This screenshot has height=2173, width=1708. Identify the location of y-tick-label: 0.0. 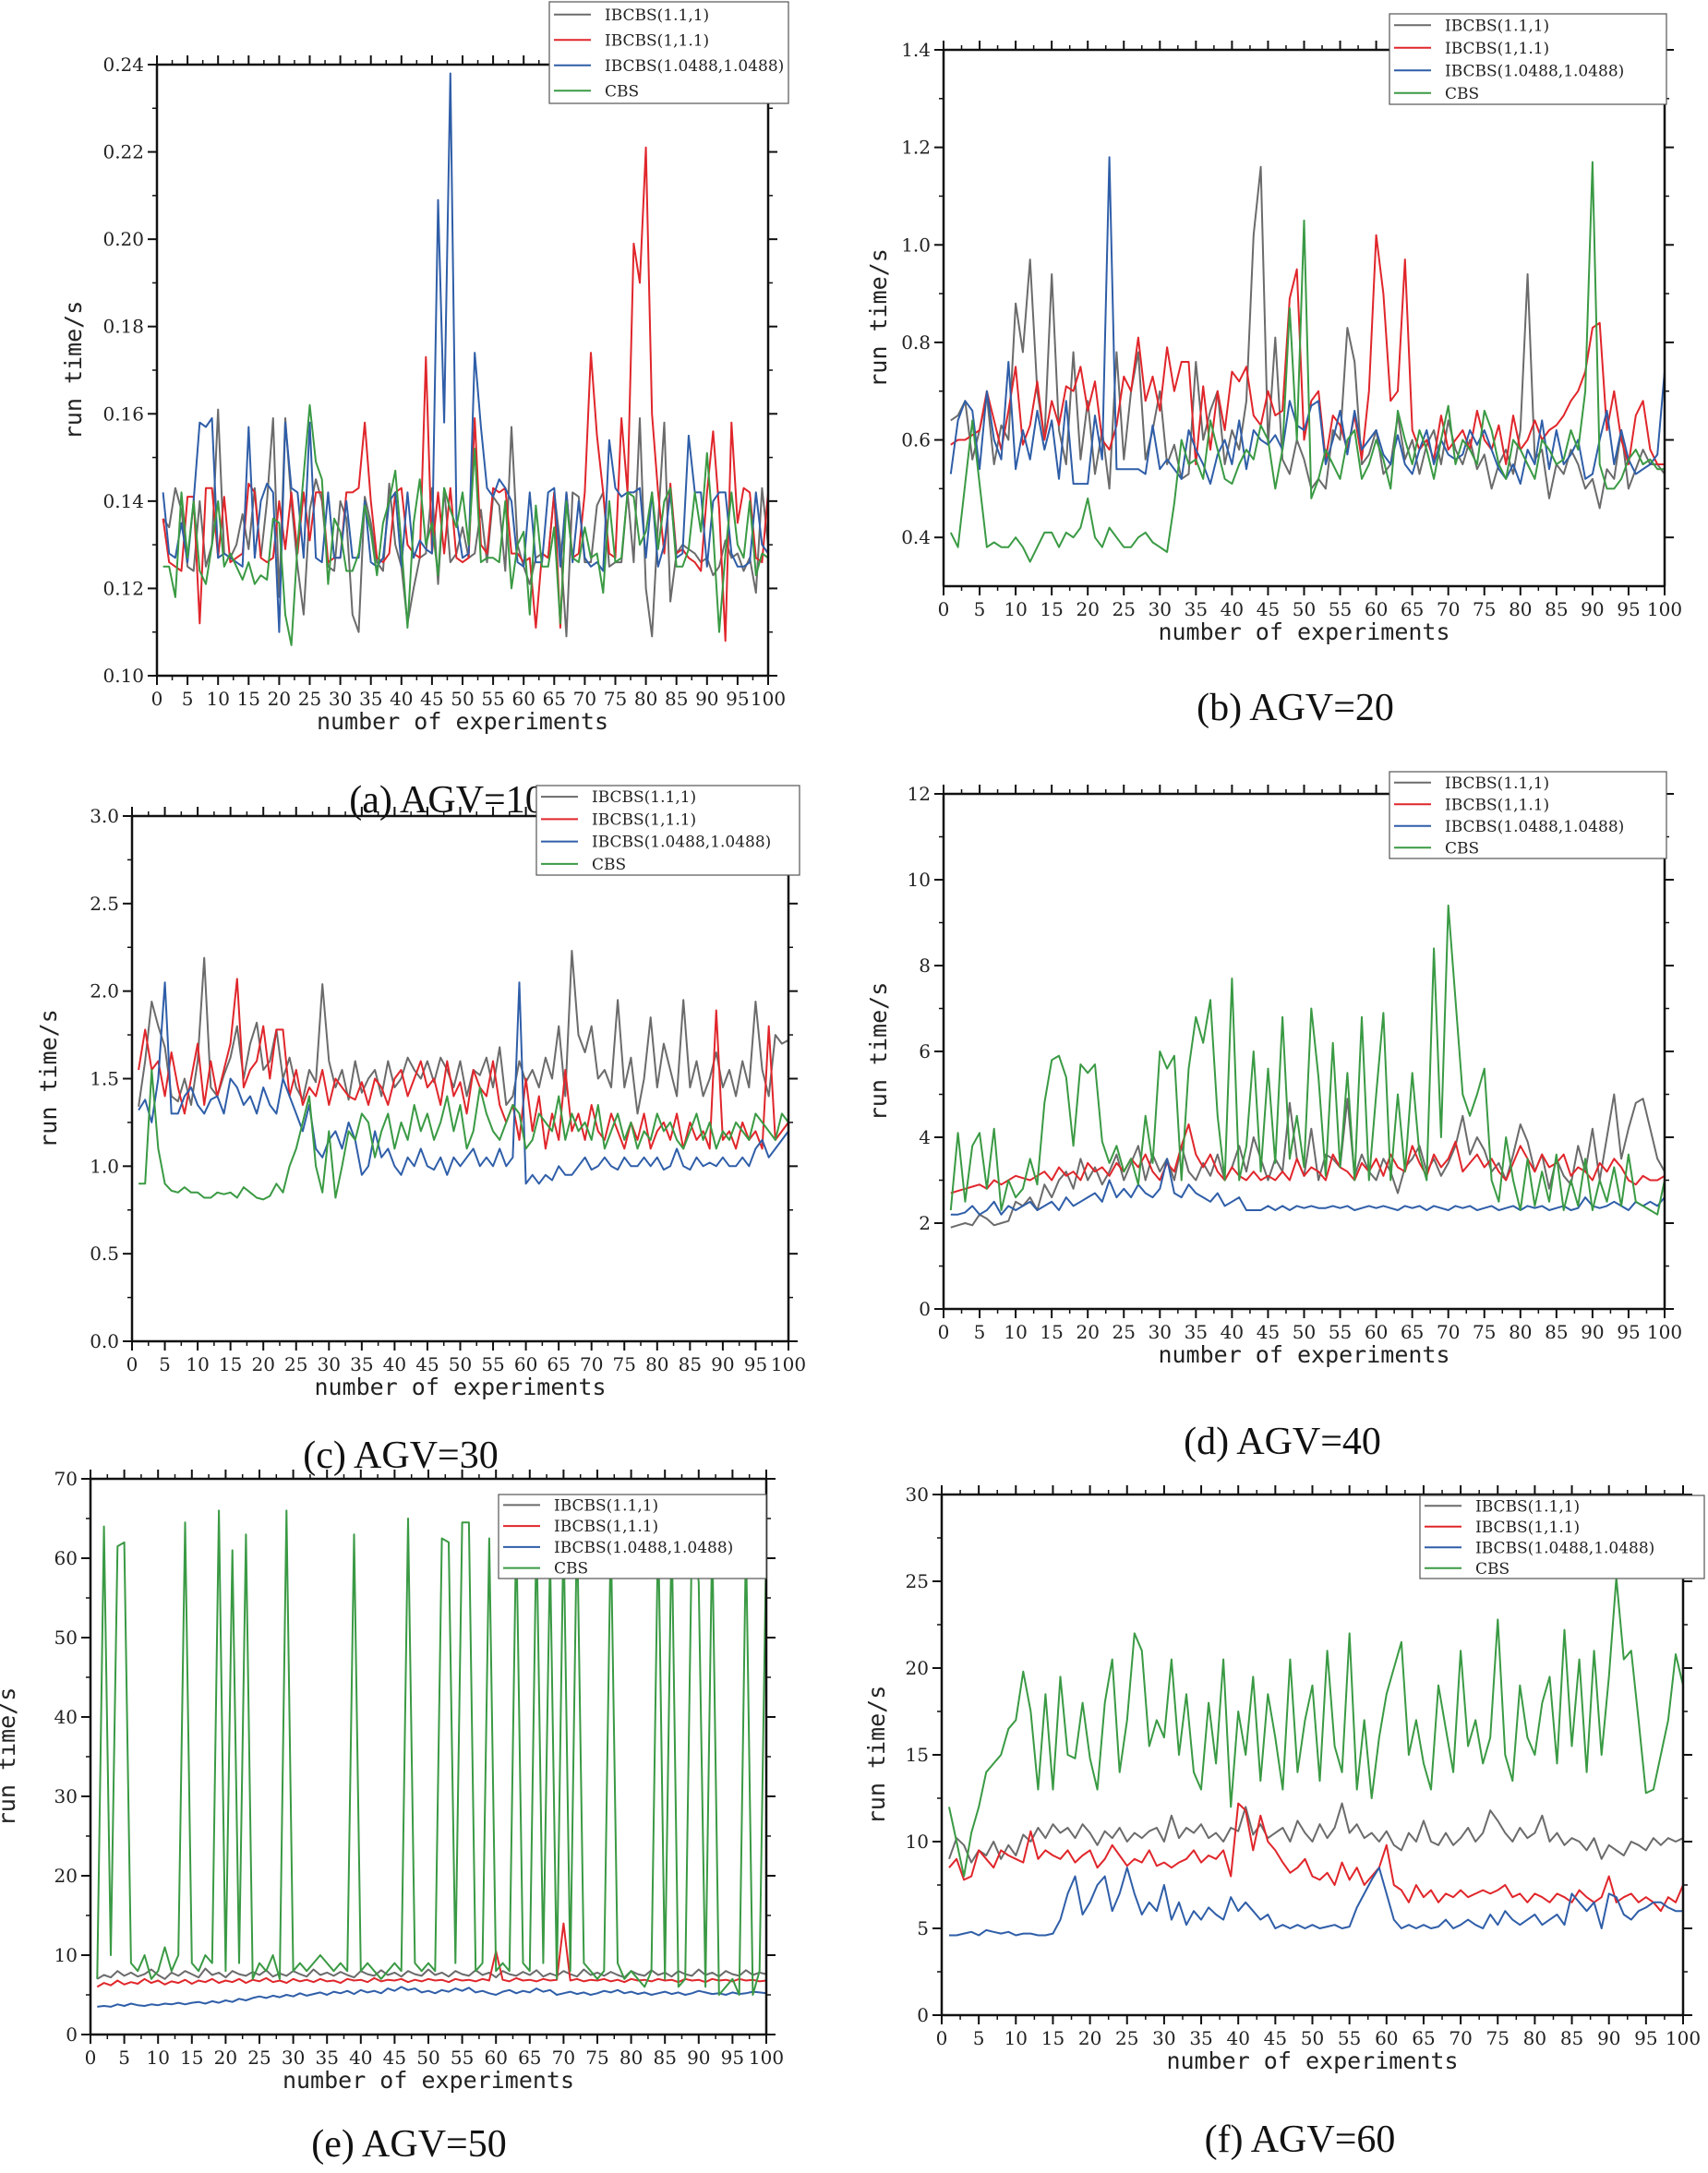
(104, 1341).